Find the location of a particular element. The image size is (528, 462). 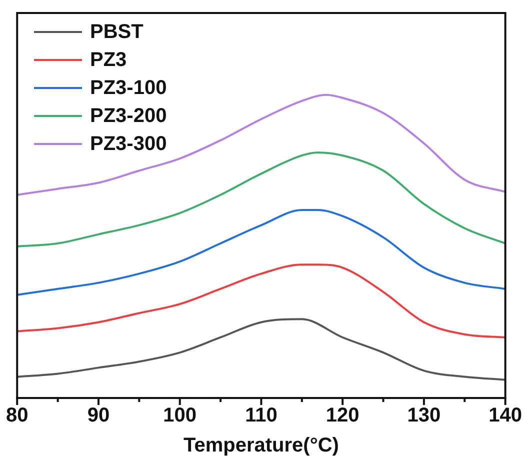

x-tick-label: 110 is located at coordinates (261, 415).